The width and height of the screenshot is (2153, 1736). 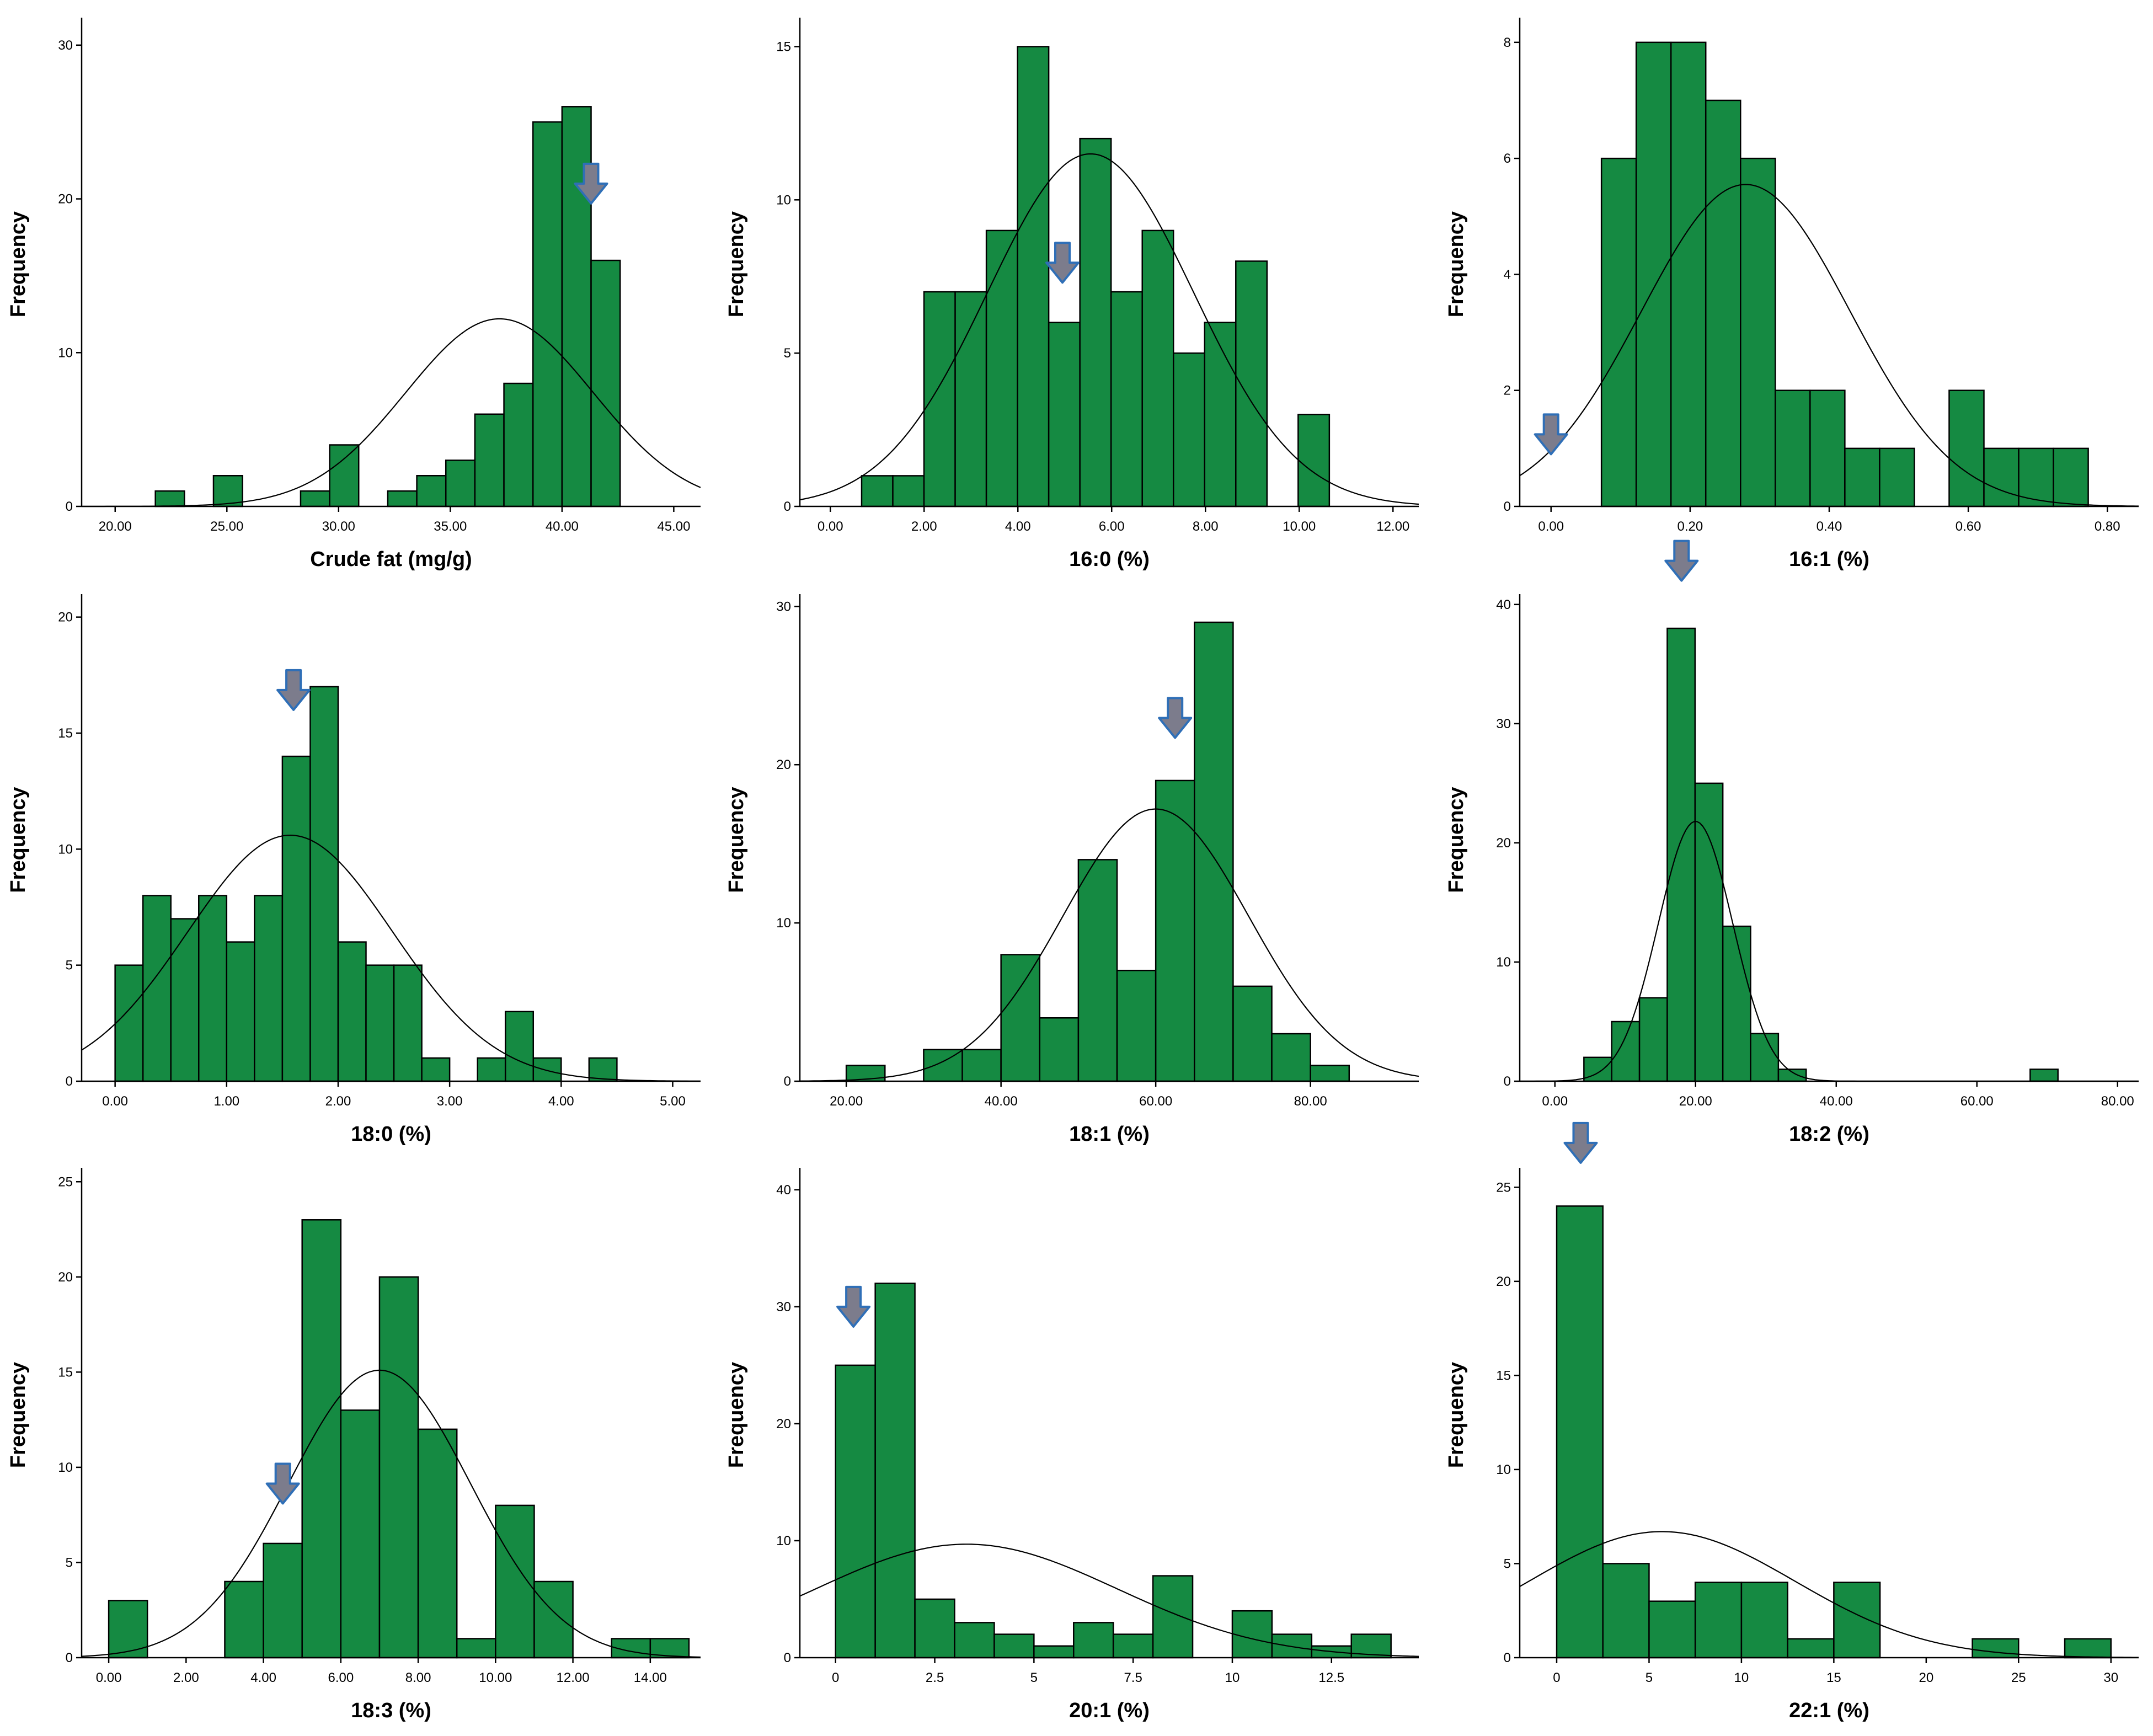 I want to click on x-tick-label: 15, so click(x=1834, y=1677).